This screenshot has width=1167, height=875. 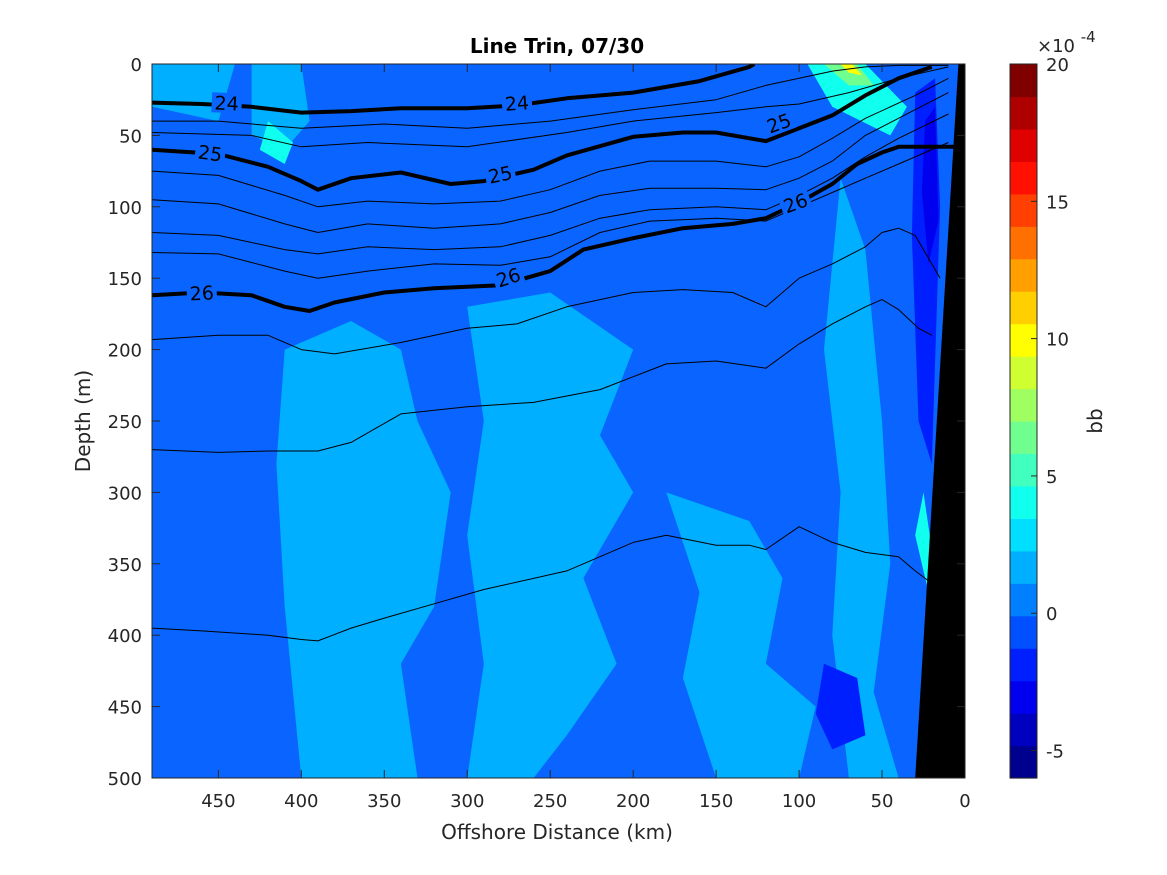 What do you see at coordinates (1057, 65) in the screenshot?
I see `colorbar-tick-label: 20` at bounding box center [1057, 65].